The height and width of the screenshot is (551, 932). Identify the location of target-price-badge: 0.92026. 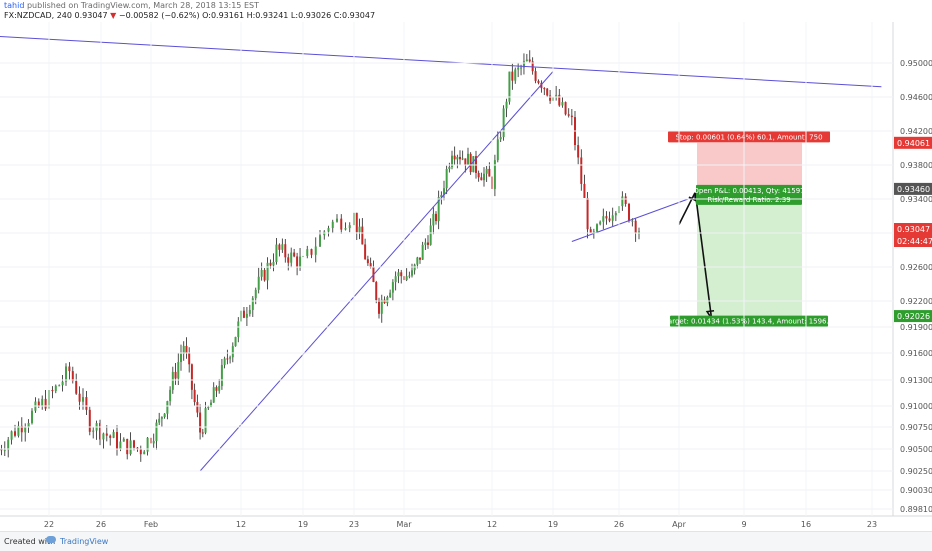
(913, 316).